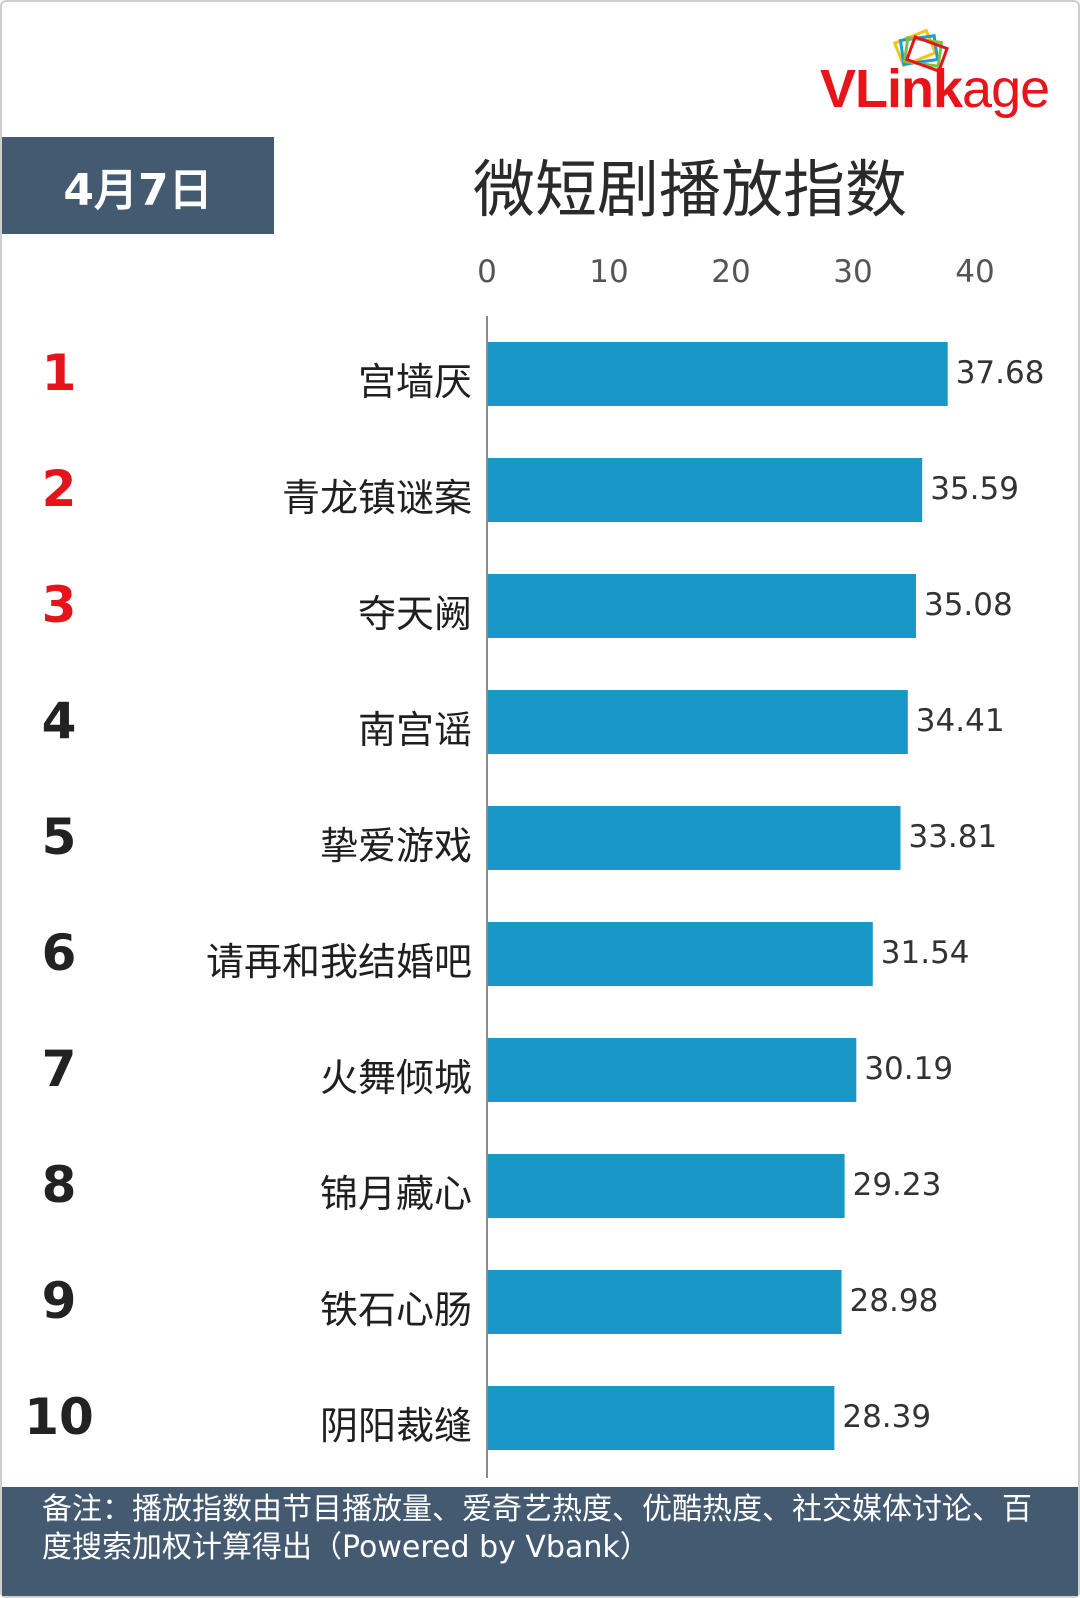  What do you see at coordinates (921, 51) in the screenshot?
I see `logo-cards-icon` at bounding box center [921, 51].